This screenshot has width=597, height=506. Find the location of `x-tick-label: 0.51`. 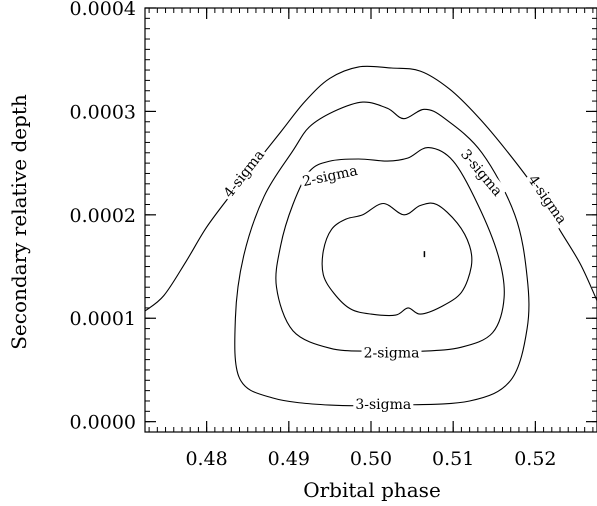

x-tick-label: 0.51 is located at coordinates (453, 459).